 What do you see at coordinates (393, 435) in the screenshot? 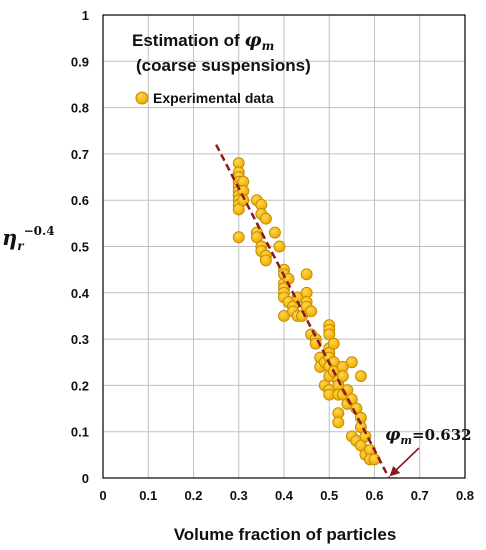
I see `annotation-phi-symbol: φ` at bounding box center [393, 435].